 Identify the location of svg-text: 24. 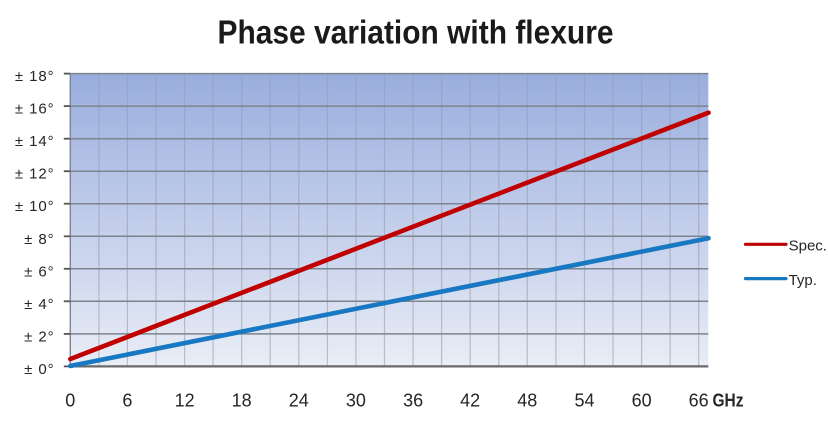
(299, 400).